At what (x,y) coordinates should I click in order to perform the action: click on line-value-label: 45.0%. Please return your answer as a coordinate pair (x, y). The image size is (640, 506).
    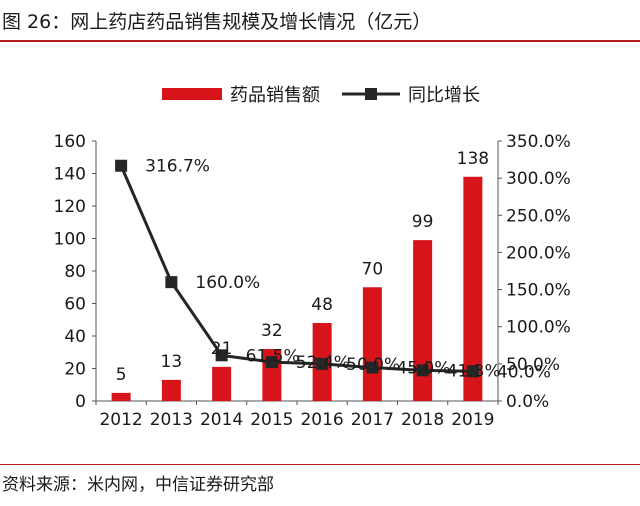
    Looking at the image, I should click on (423, 369).